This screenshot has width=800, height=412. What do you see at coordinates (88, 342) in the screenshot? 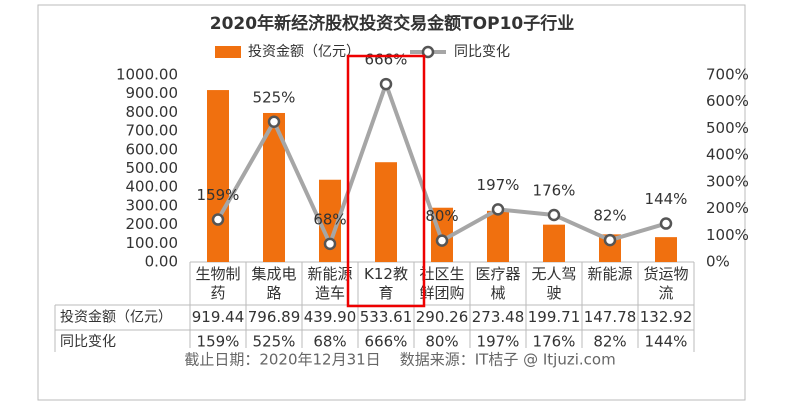
I see `table-row-label: 同比变化` at bounding box center [88, 342].